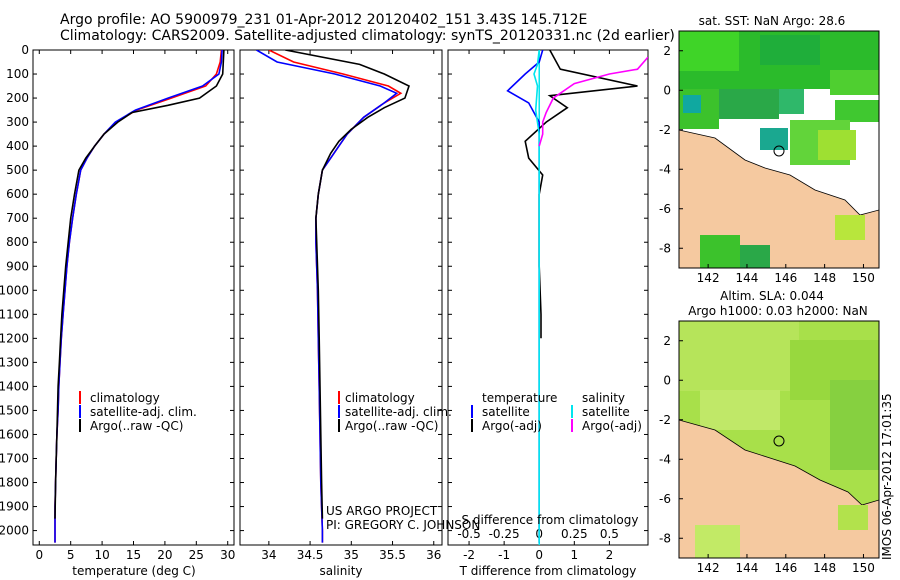 This screenshot has height=580, width=900. Describe the element at coordinates (506, 412) in the screenshot. I see `legend-label: satellite` at that location.